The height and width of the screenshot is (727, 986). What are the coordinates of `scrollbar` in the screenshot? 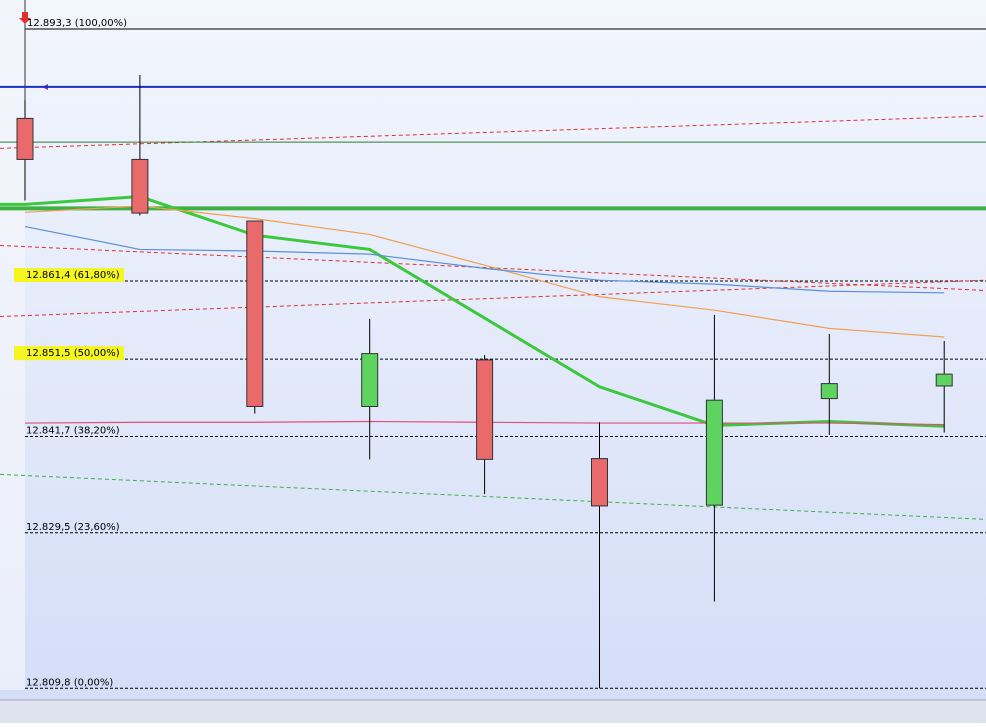 It's located at (493, 711).